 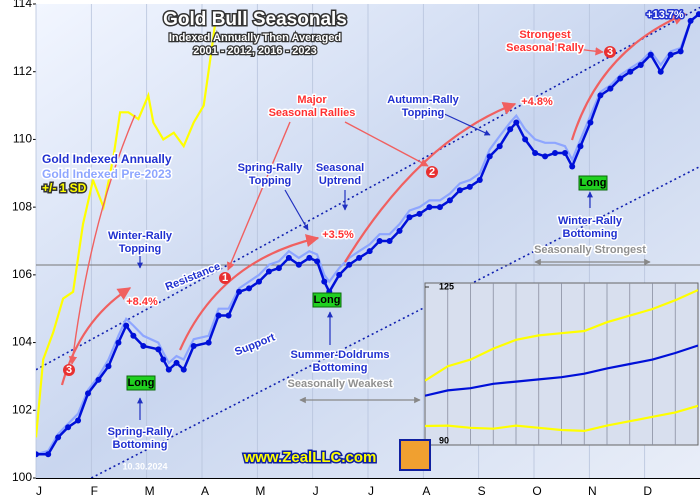 What do you see at coordinates (339, 355) in the screenshot?
I see `annotation: Summer-Doldrums` at bounding box center [339, 355].